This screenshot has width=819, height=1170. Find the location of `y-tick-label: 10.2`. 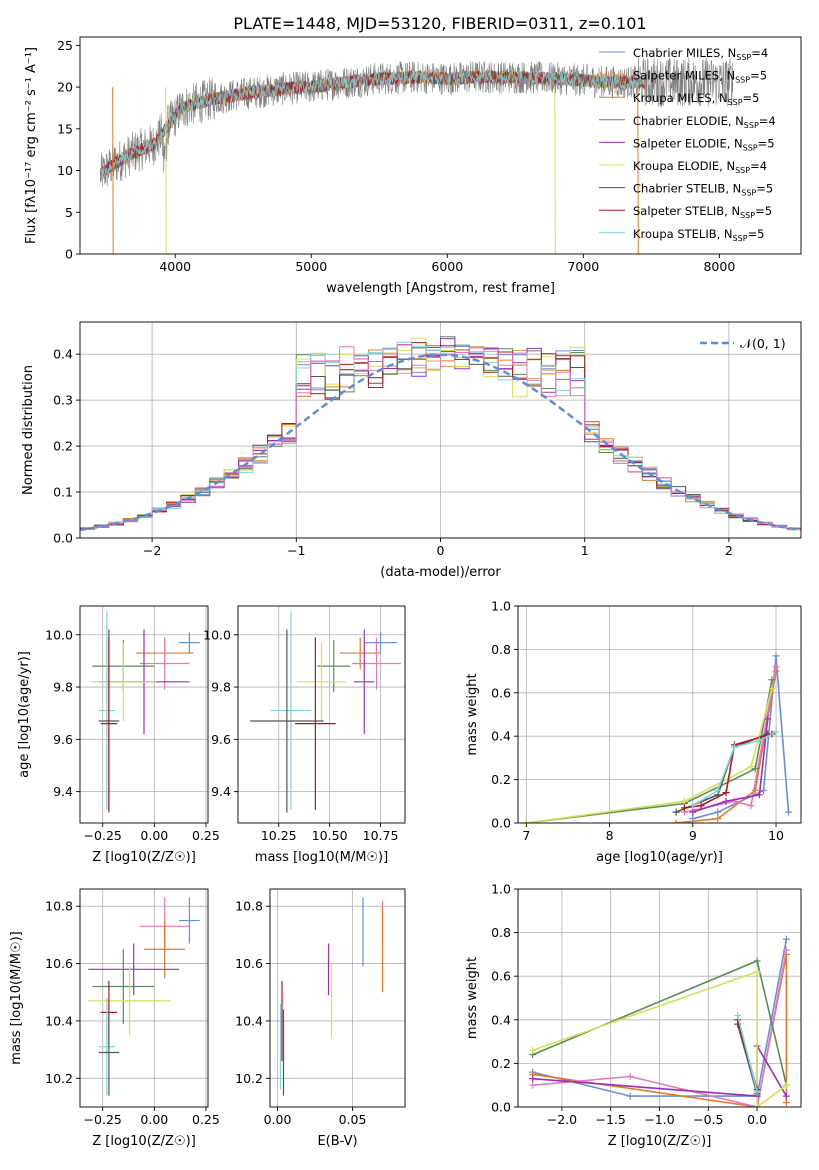

y-tick-label: 10.2 is located at coordinates (249, 1078).